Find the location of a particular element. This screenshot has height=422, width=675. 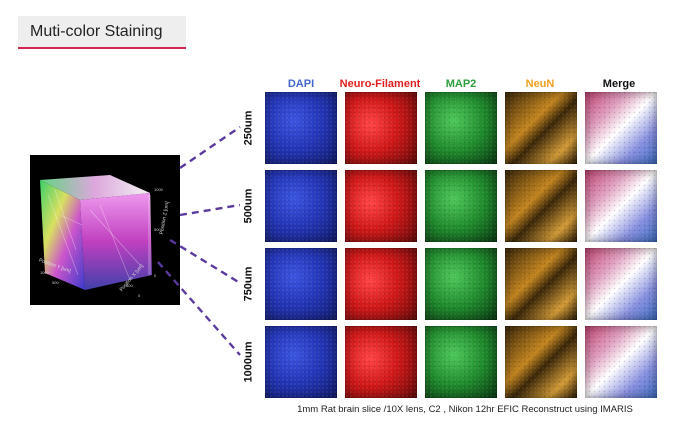

micrograph-neuro-filament-1000um is located at coordinates (381, 362).